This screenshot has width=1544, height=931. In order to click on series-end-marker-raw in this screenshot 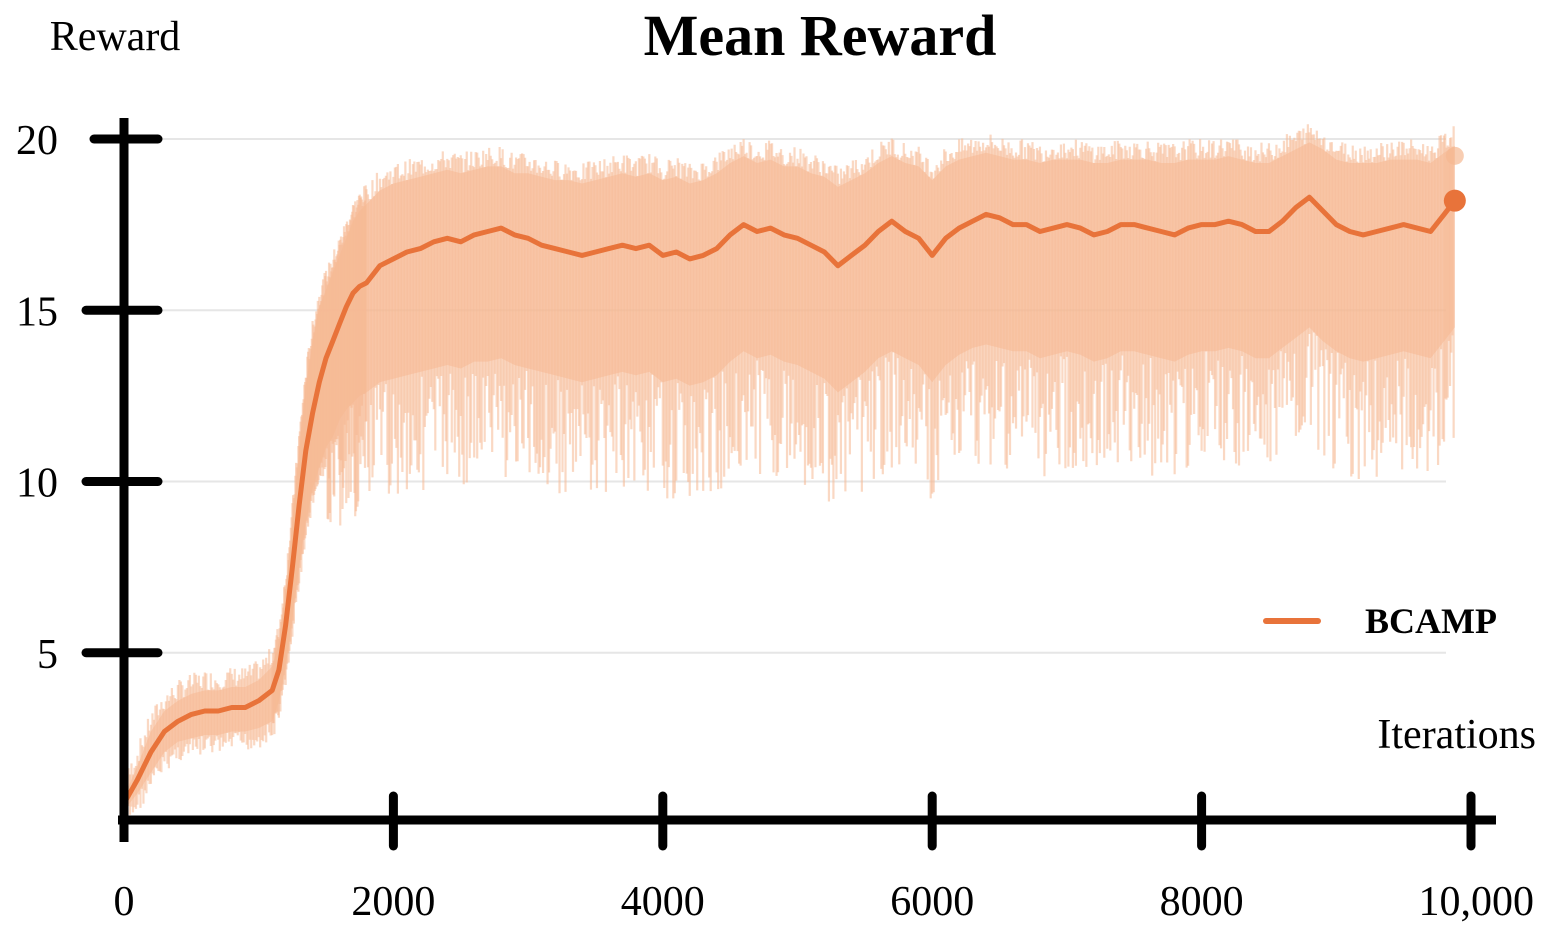, I will do `click(1454, 155)`.